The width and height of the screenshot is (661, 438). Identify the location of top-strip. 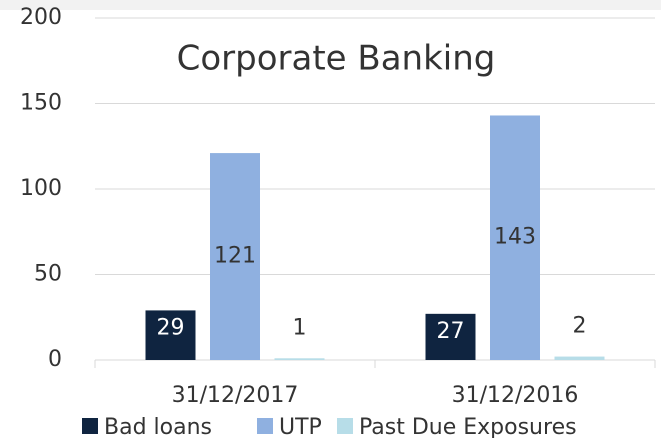
(330, 5).